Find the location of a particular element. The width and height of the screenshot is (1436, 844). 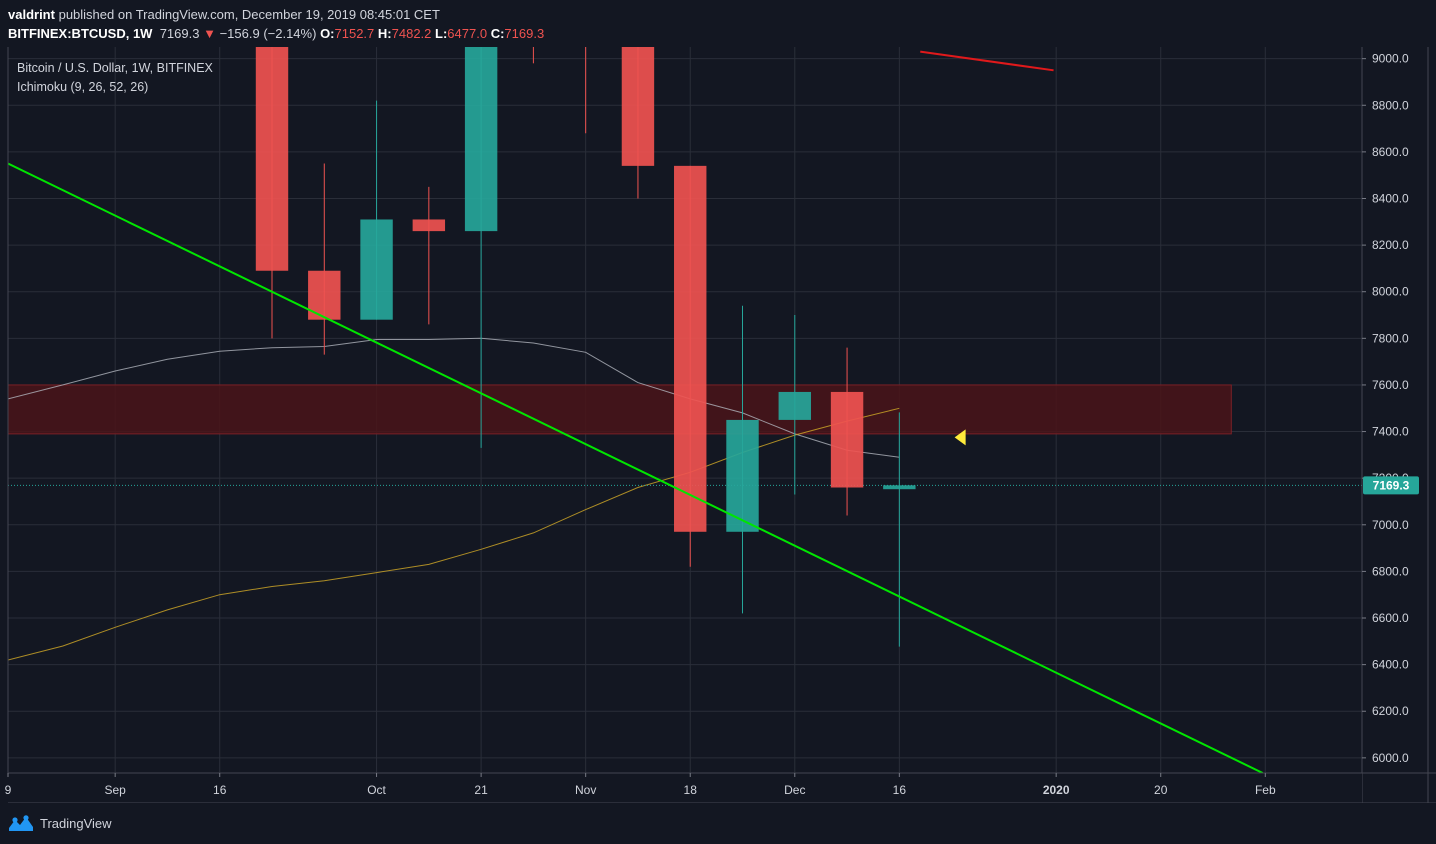

x-tick-label: 18 is located at coordinates (691, 790).